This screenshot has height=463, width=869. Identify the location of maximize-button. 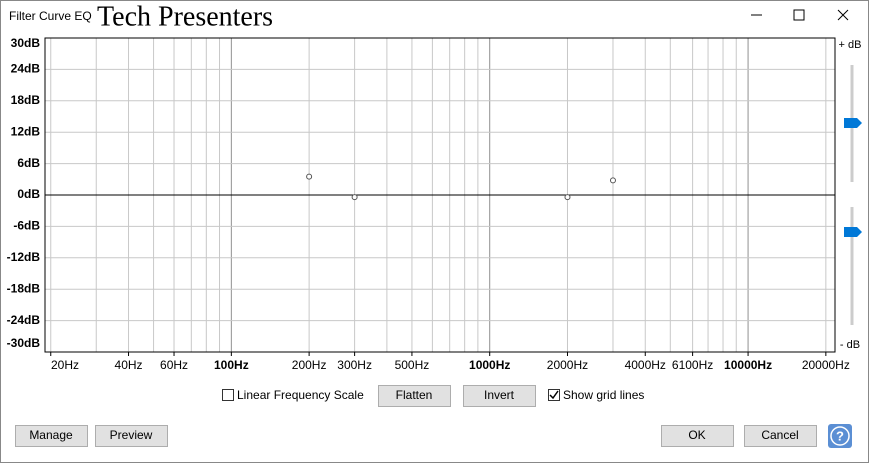
(799, 15).